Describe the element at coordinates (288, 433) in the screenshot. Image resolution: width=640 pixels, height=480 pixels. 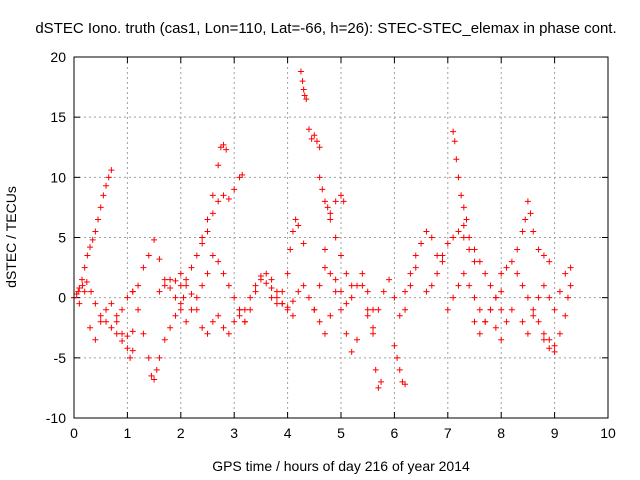
I see `x-tick-label: 4` at that location.